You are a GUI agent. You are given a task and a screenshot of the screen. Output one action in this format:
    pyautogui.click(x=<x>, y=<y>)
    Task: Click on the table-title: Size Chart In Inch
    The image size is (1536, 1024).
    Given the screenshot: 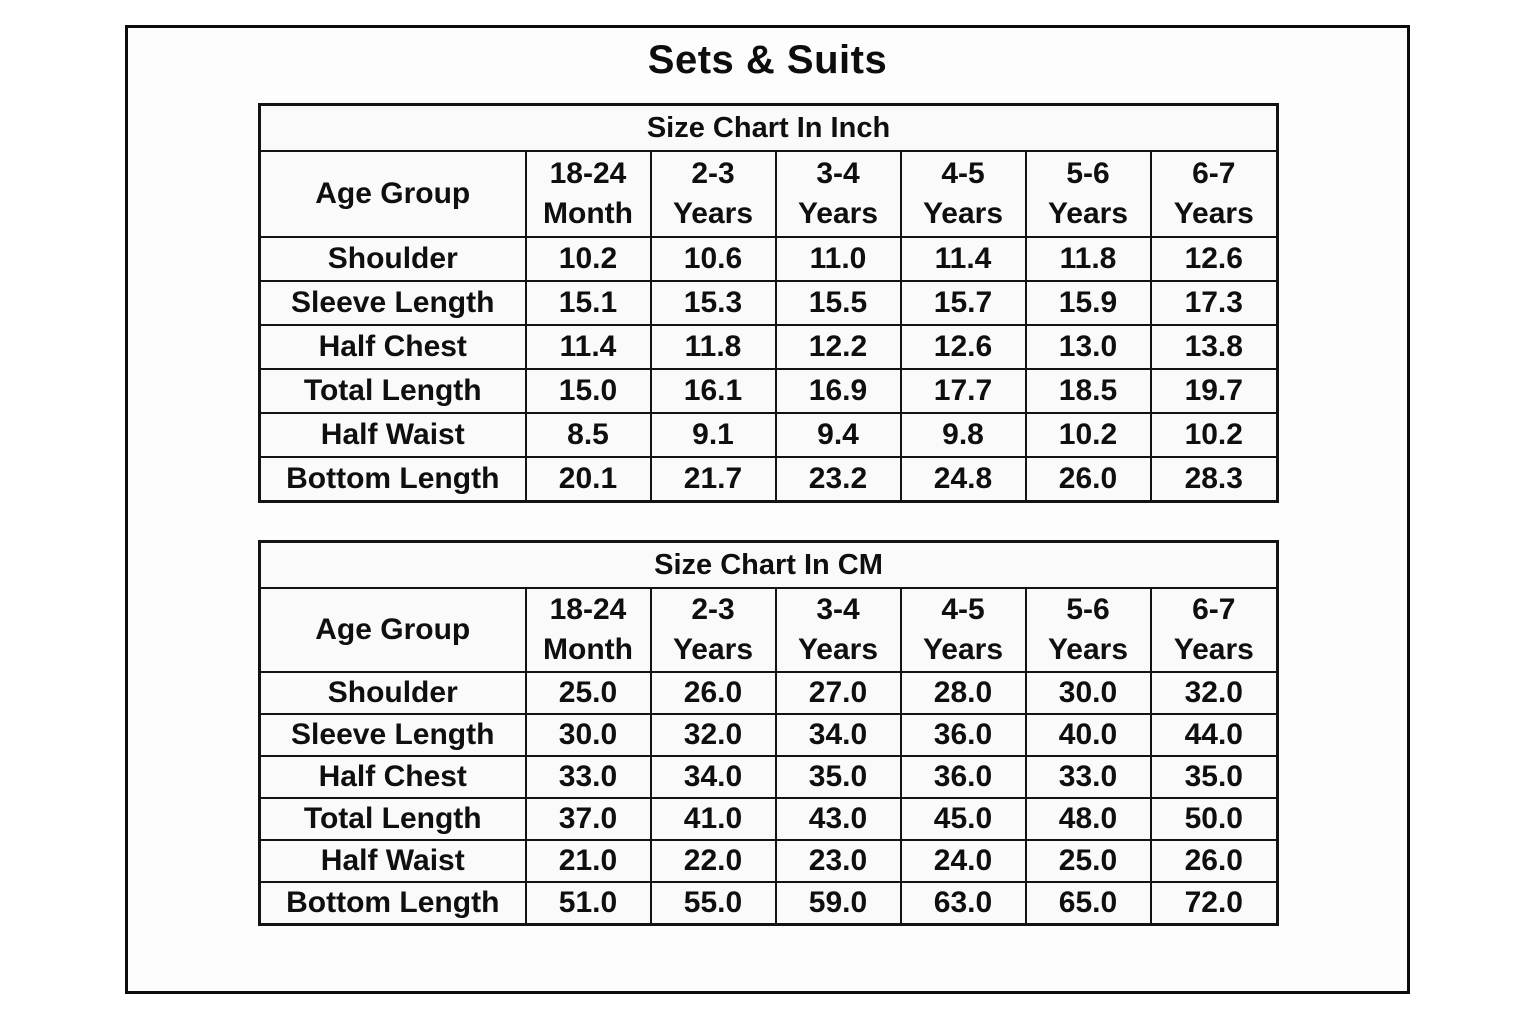 What is the action you would take?
    pyautogui.click(x=768, y=127)
    